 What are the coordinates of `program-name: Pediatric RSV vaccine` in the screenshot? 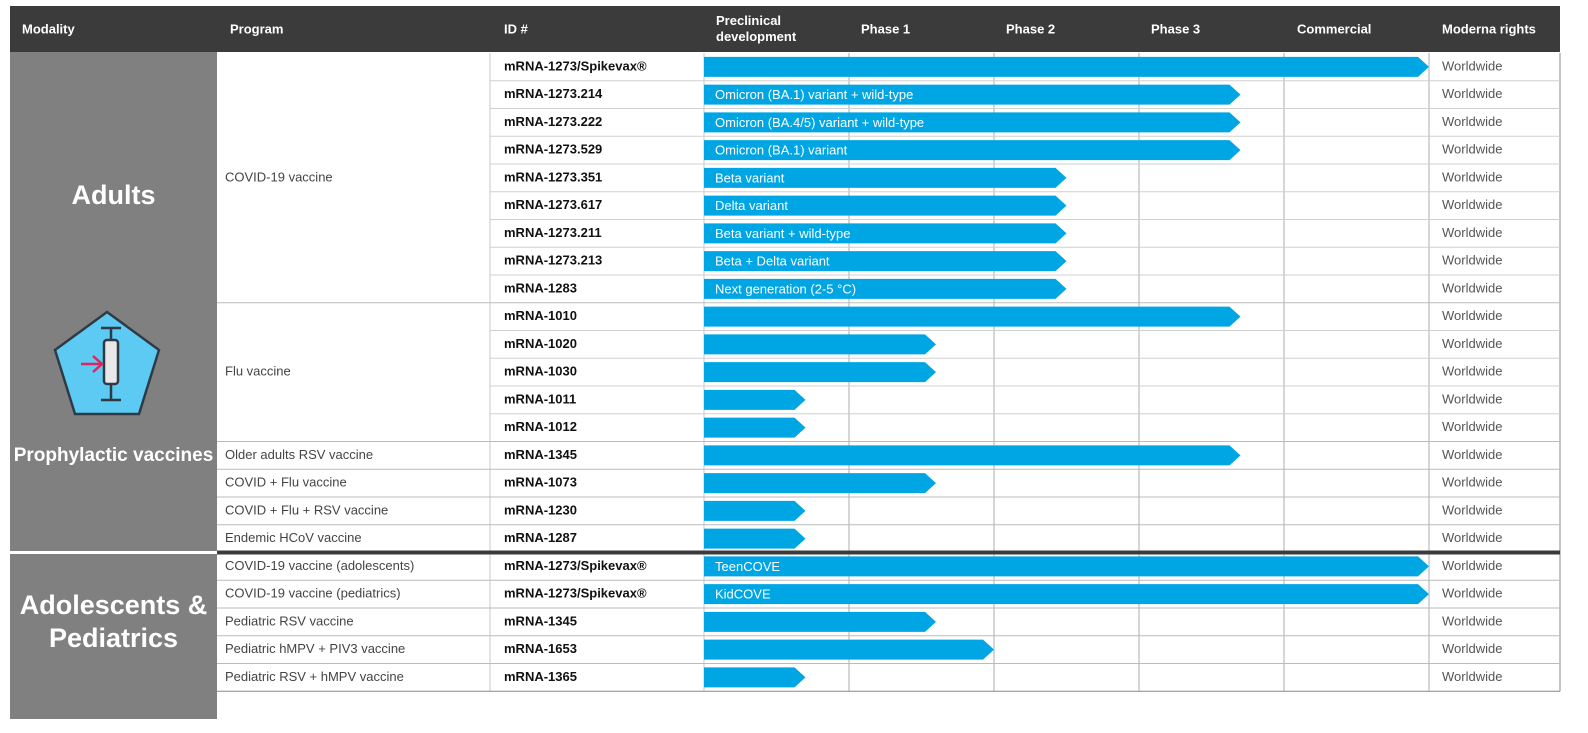 It's located at (289, 620).